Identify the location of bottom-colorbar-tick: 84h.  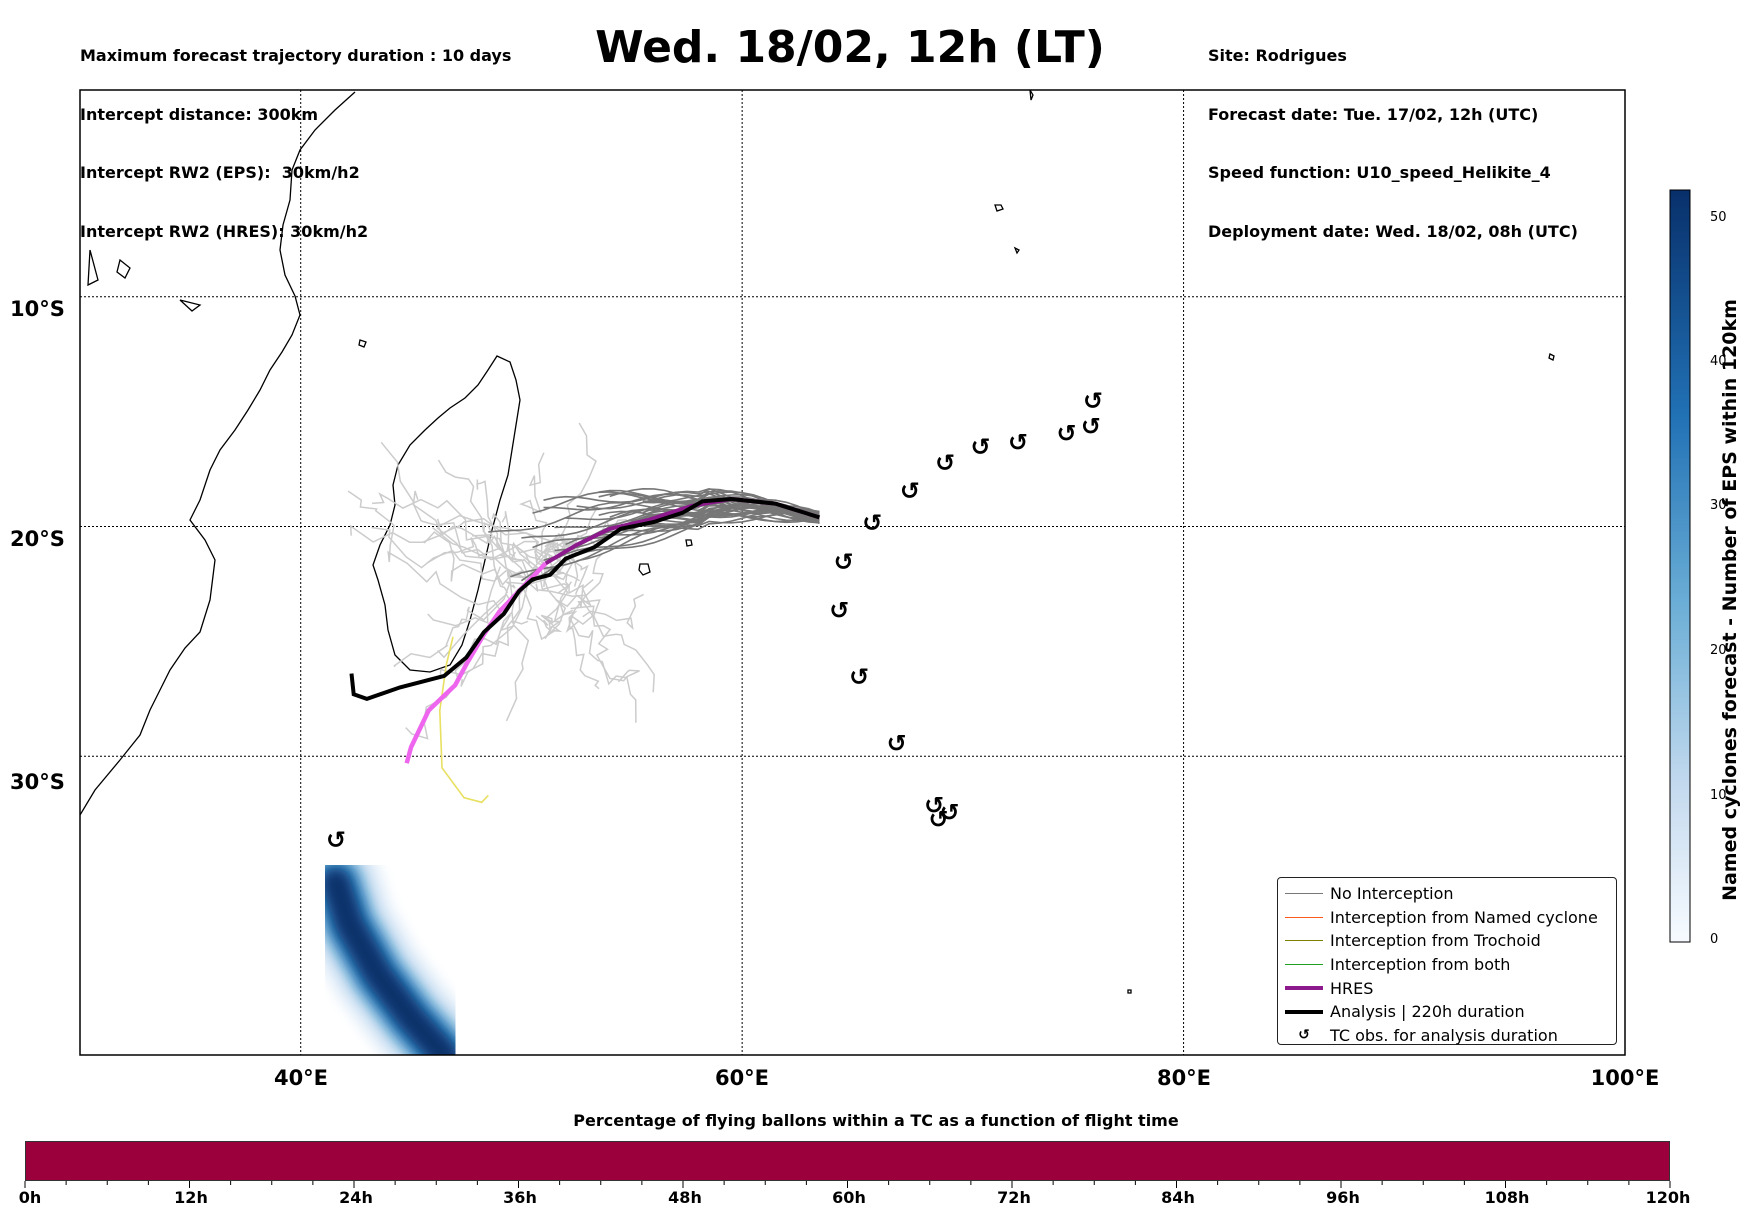
(1178, 1197).